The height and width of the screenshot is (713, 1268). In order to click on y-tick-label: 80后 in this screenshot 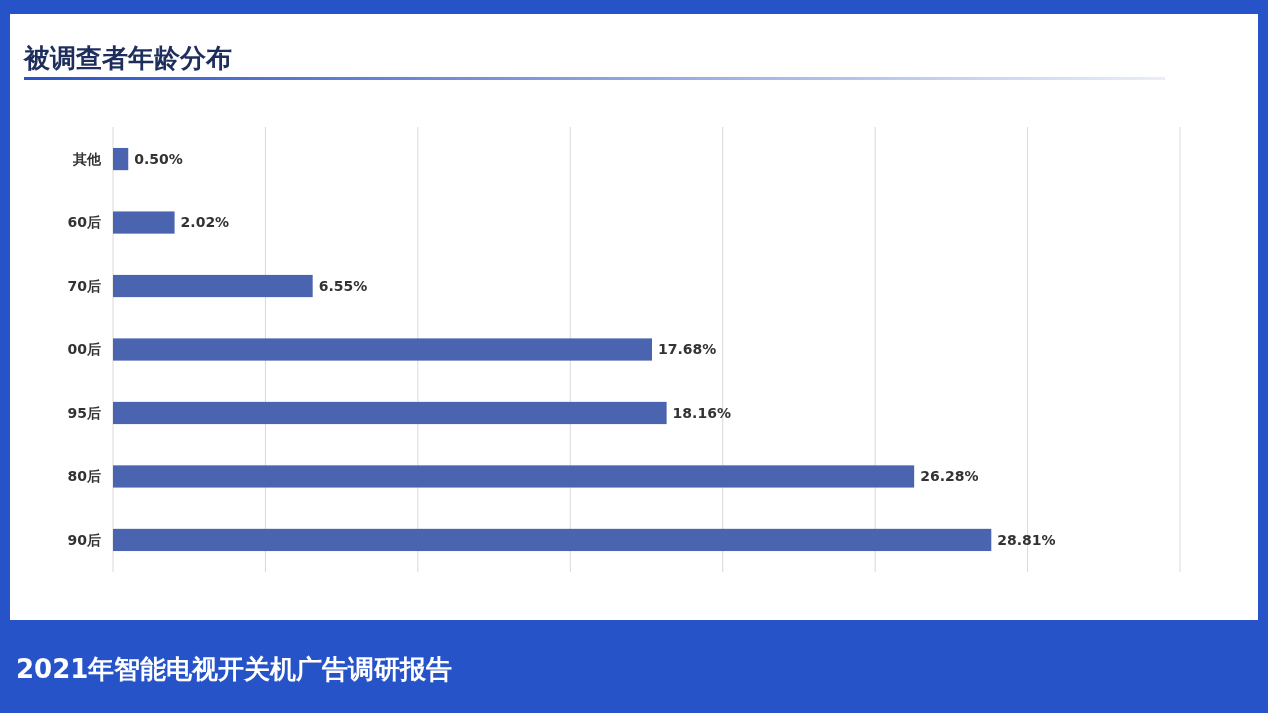, I will do `click(84, 476)`.